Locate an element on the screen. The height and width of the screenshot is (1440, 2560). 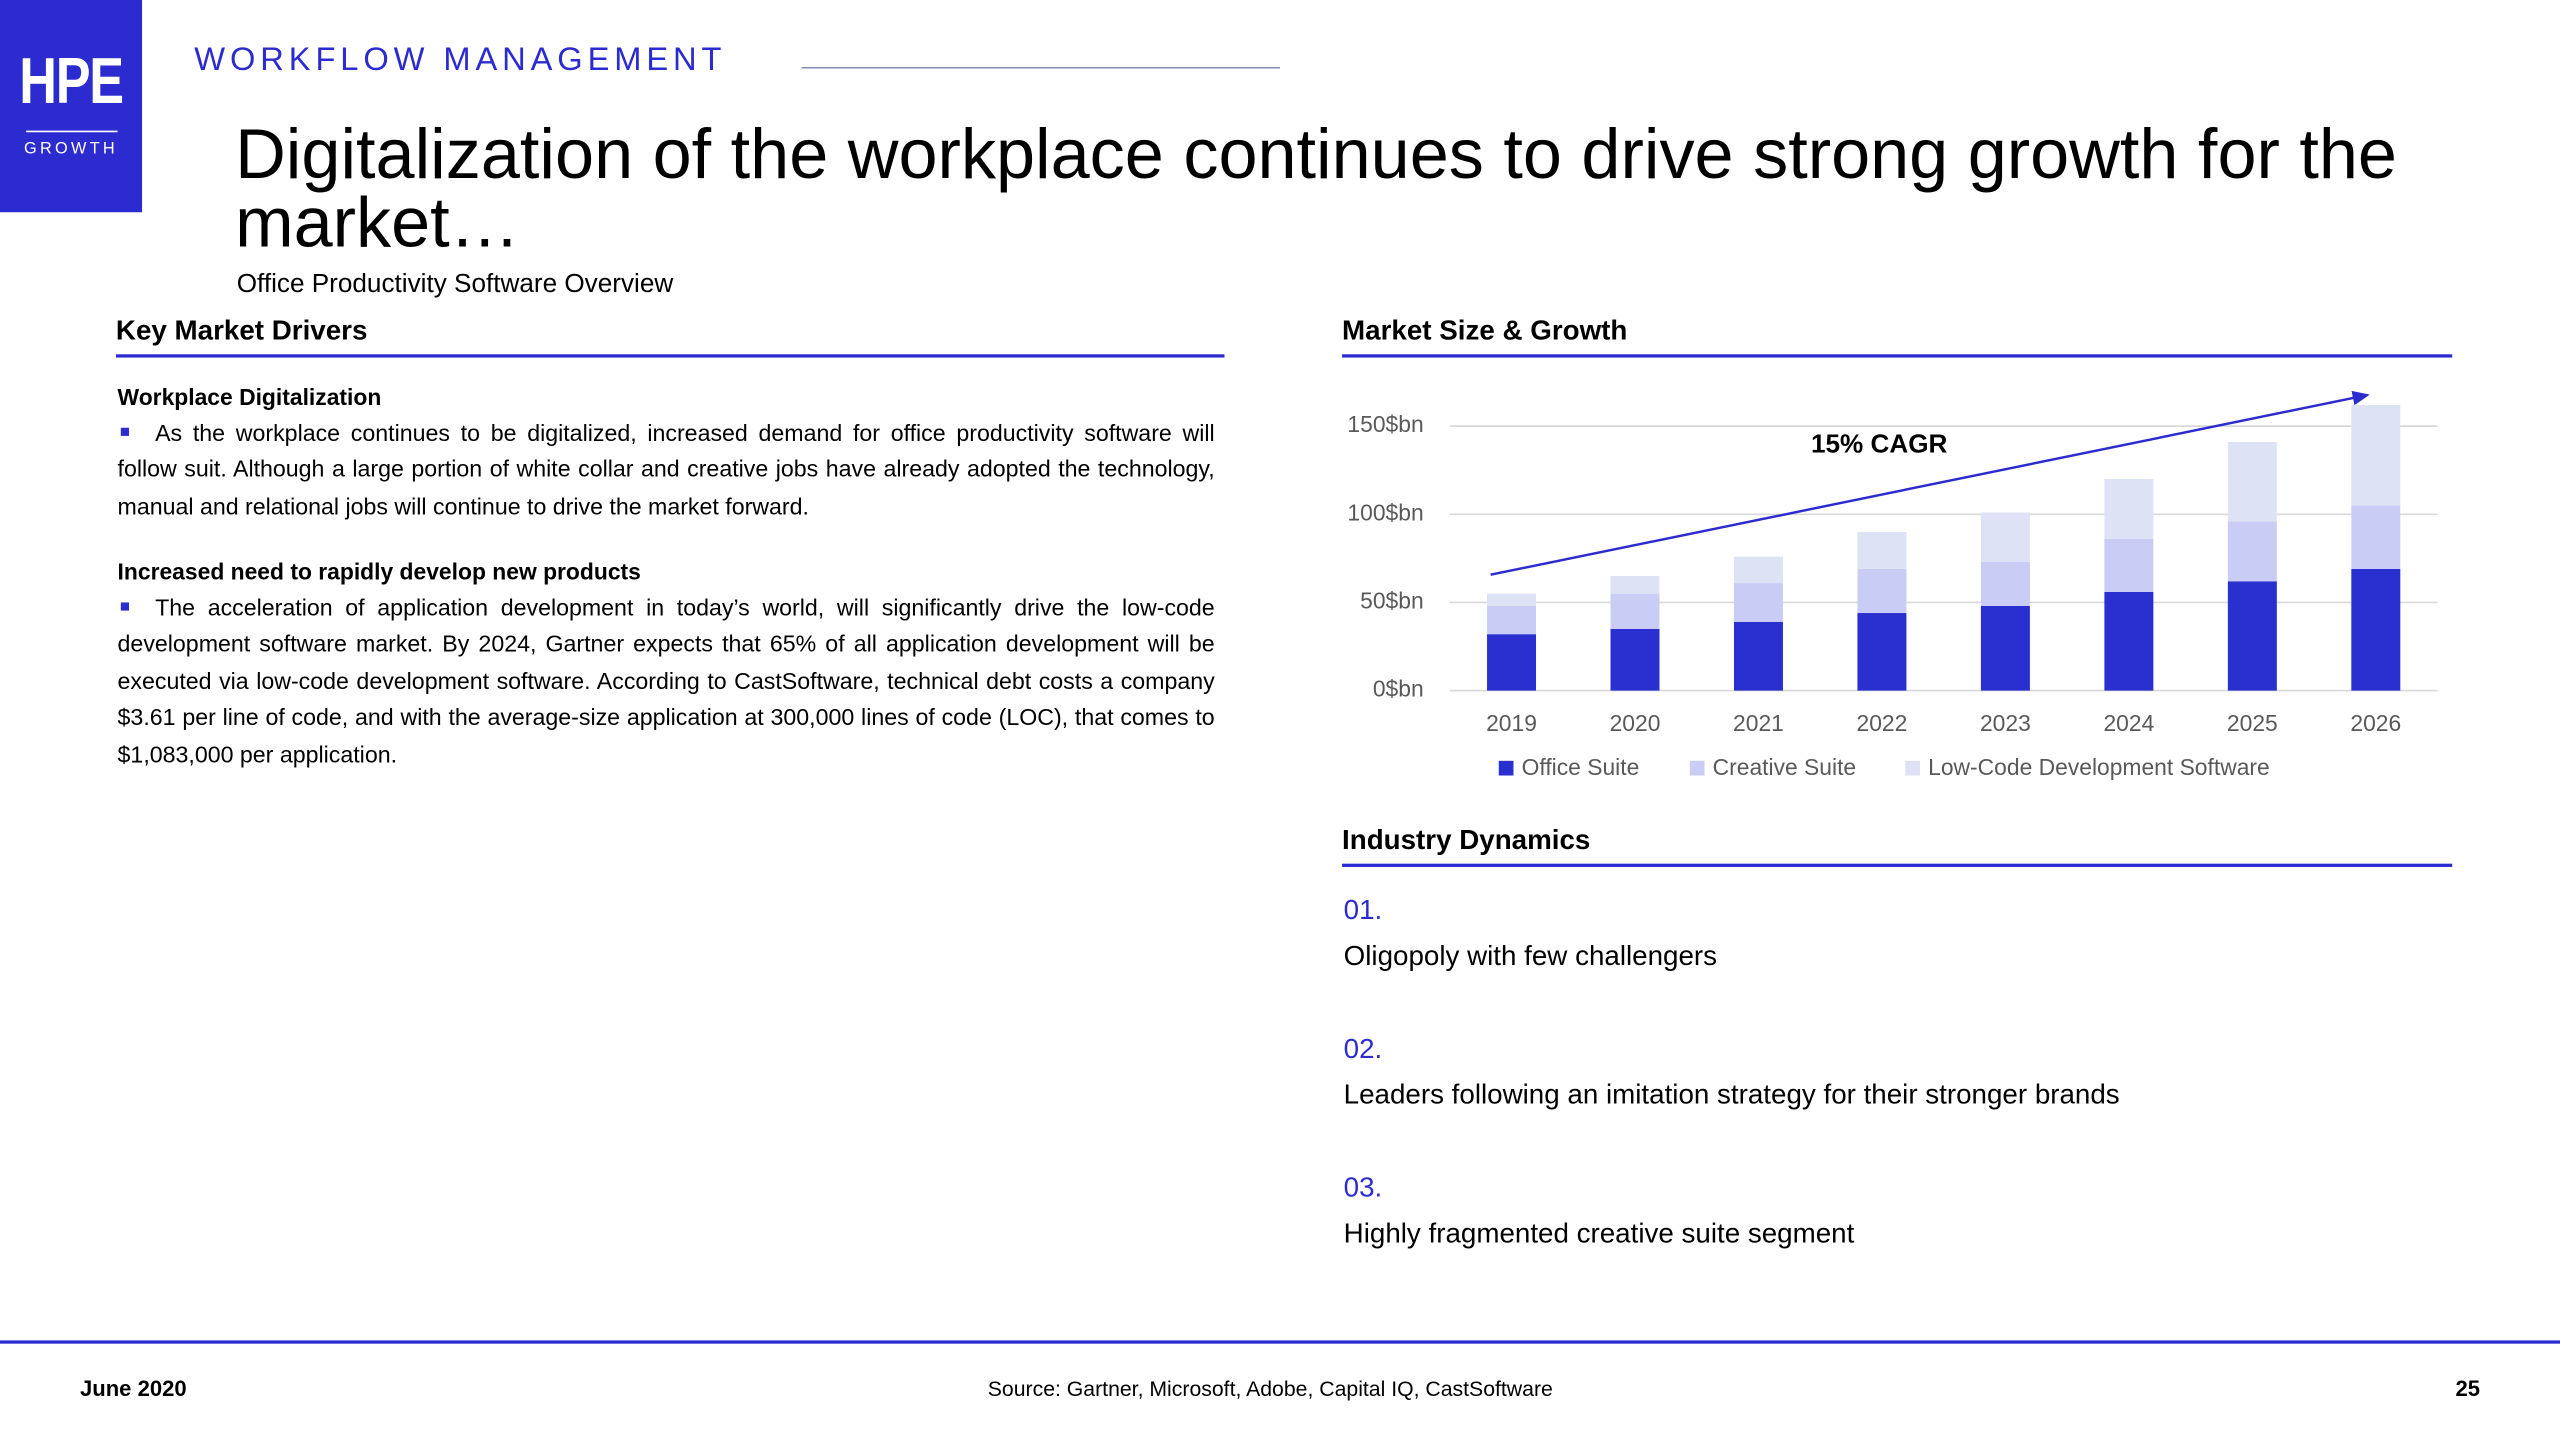
y-tick-label: 100$bn is located at coordinates (1385, 512).